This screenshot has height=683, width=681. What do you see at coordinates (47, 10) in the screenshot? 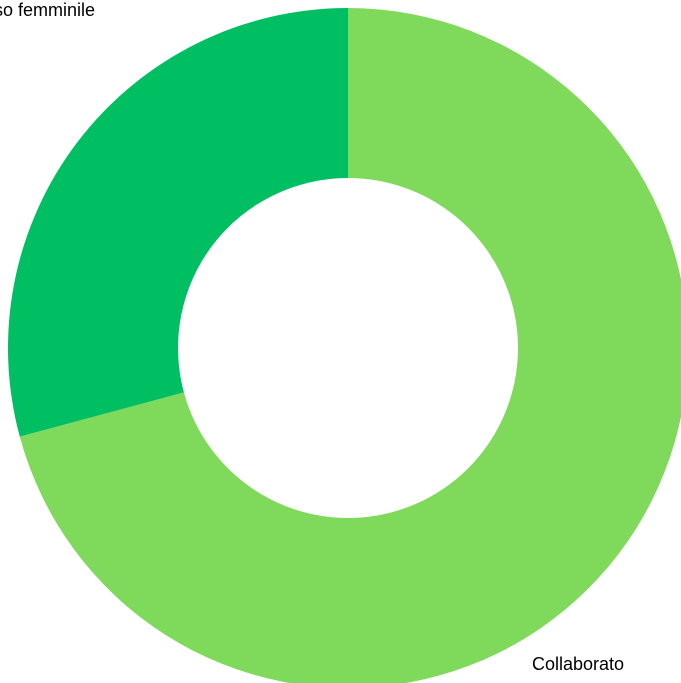
I see `slice-label-femminile: so femminile` at bounding box center [47, 10].